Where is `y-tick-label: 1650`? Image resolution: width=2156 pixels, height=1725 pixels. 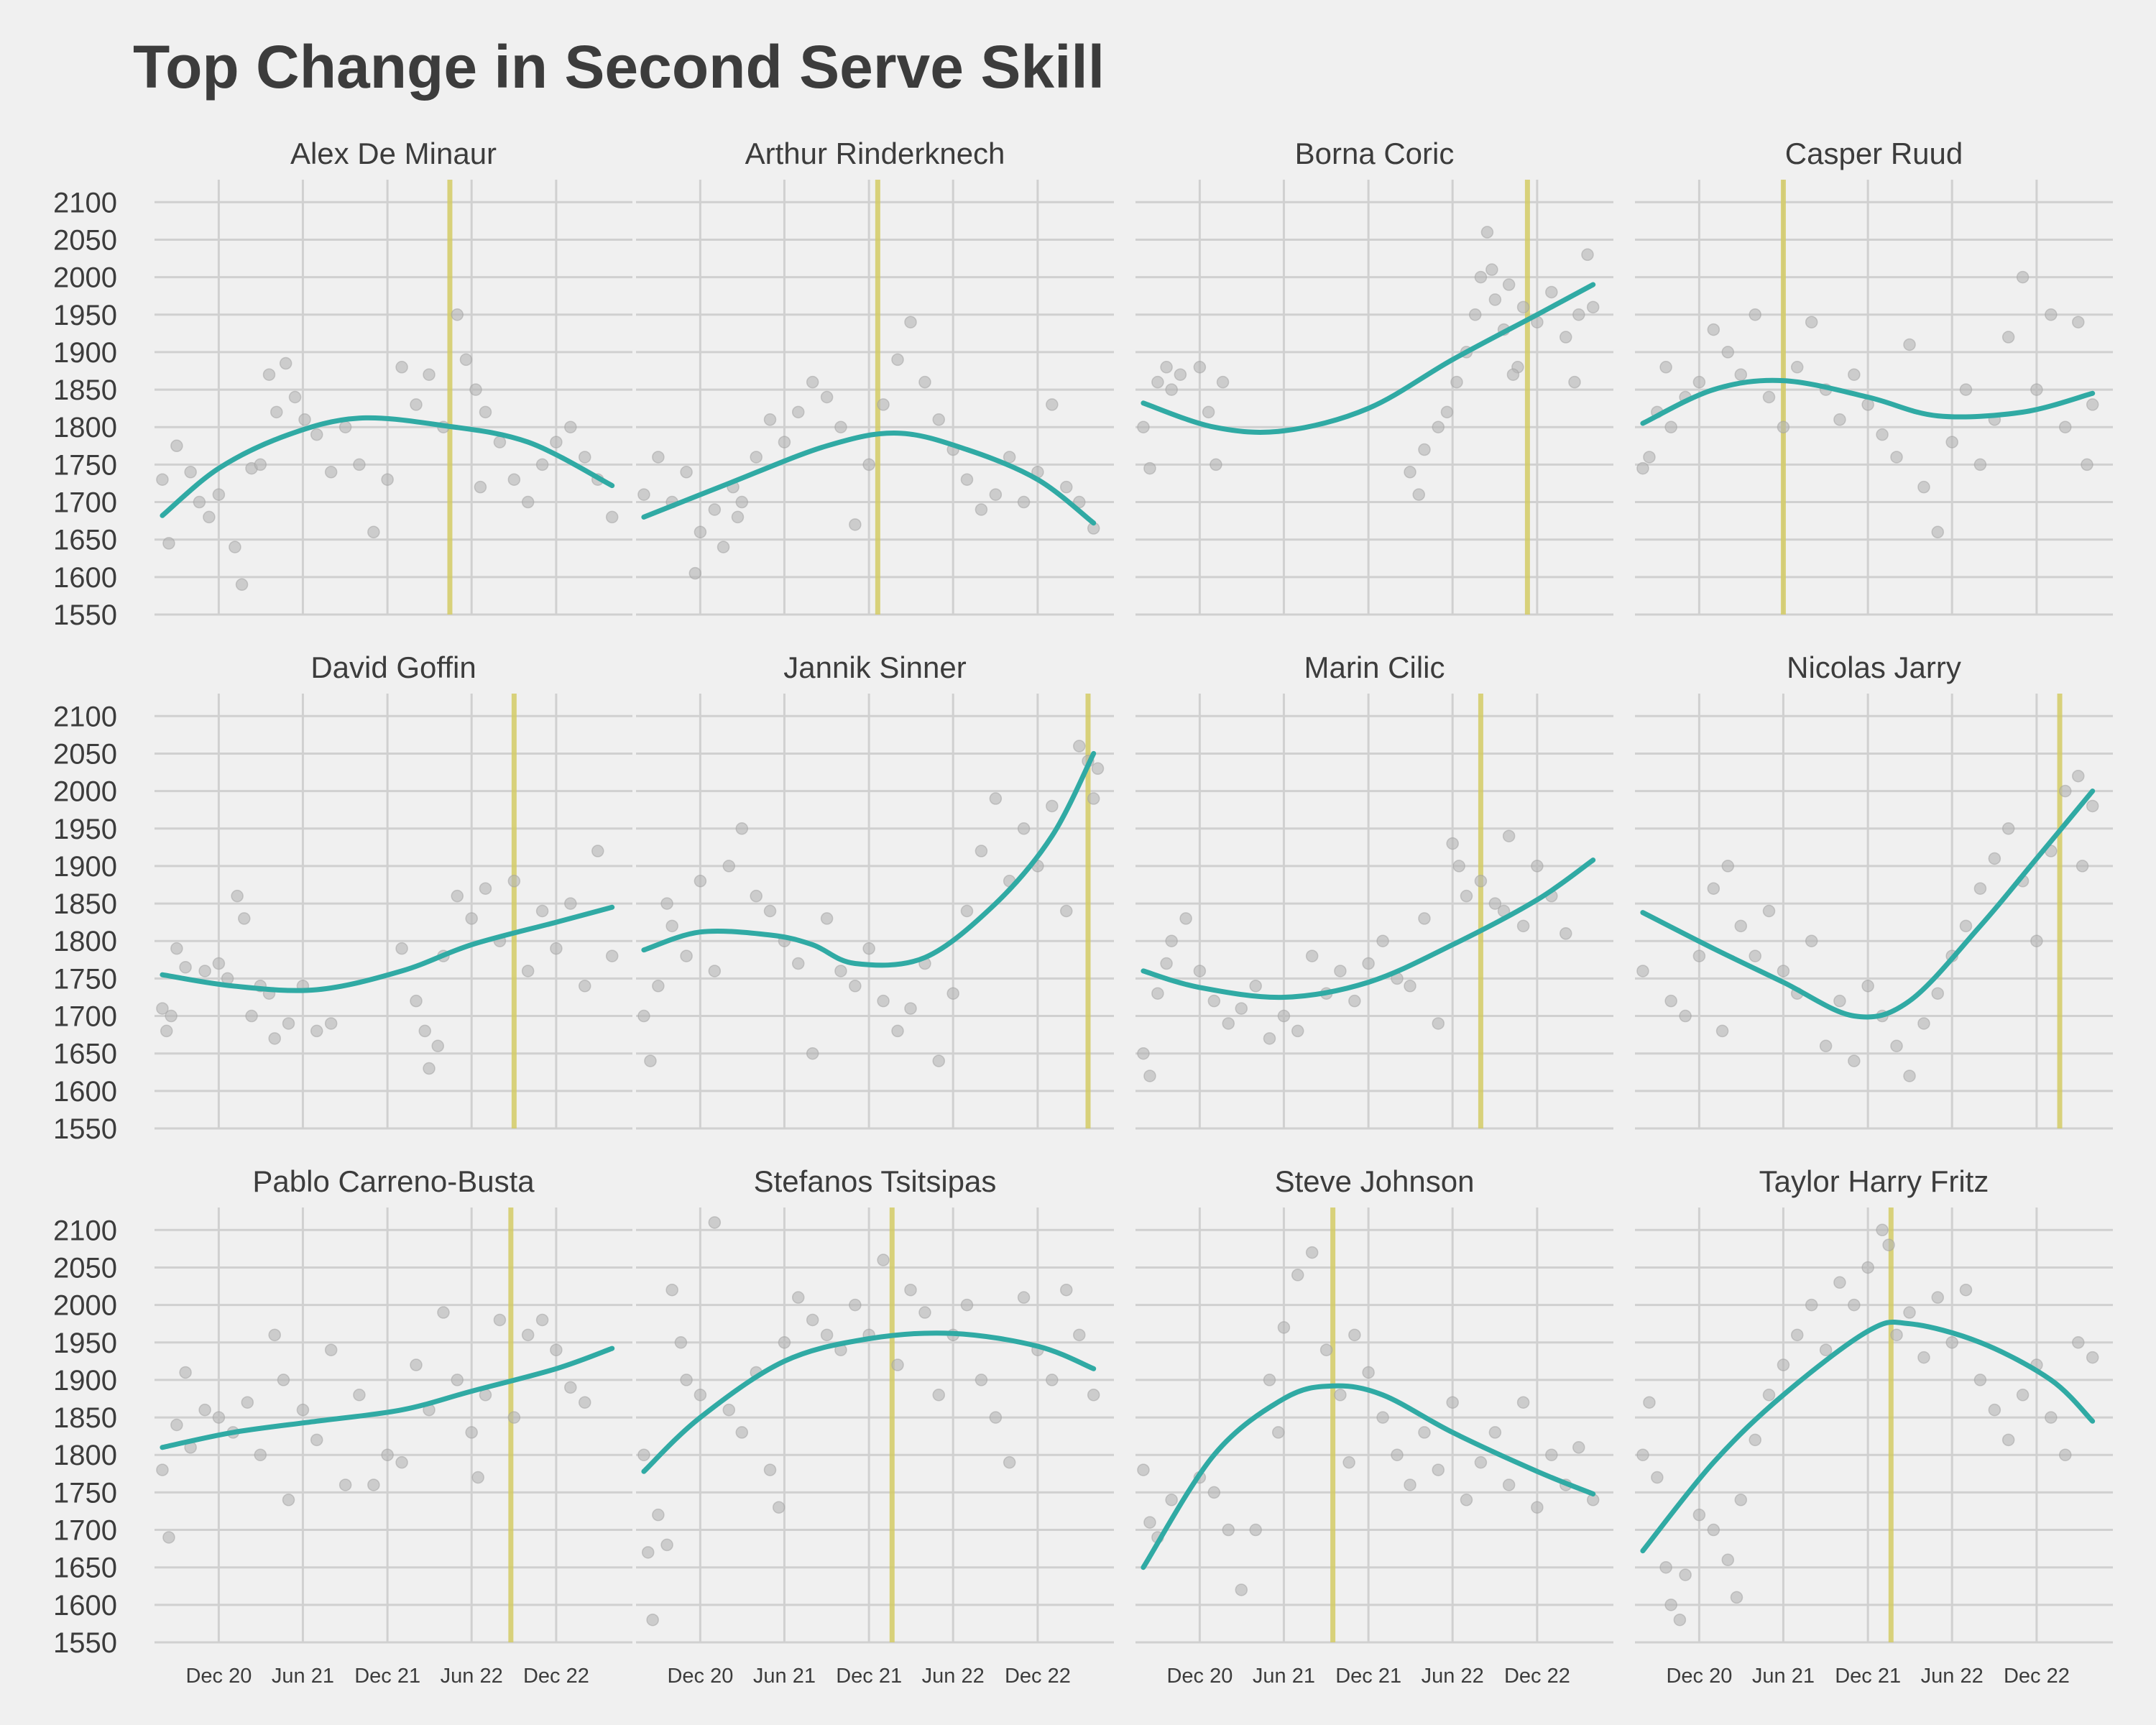
y-tick-label: 1650 is located at coordinates (85, 1054).